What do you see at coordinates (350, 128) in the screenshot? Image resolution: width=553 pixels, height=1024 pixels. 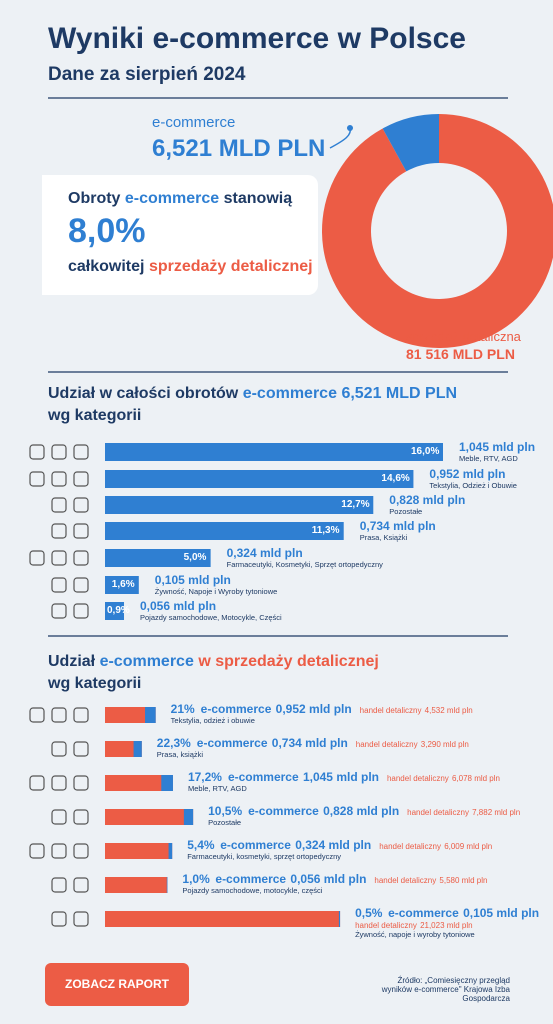 I see `connector-dot` at bounding box center [350, 128].